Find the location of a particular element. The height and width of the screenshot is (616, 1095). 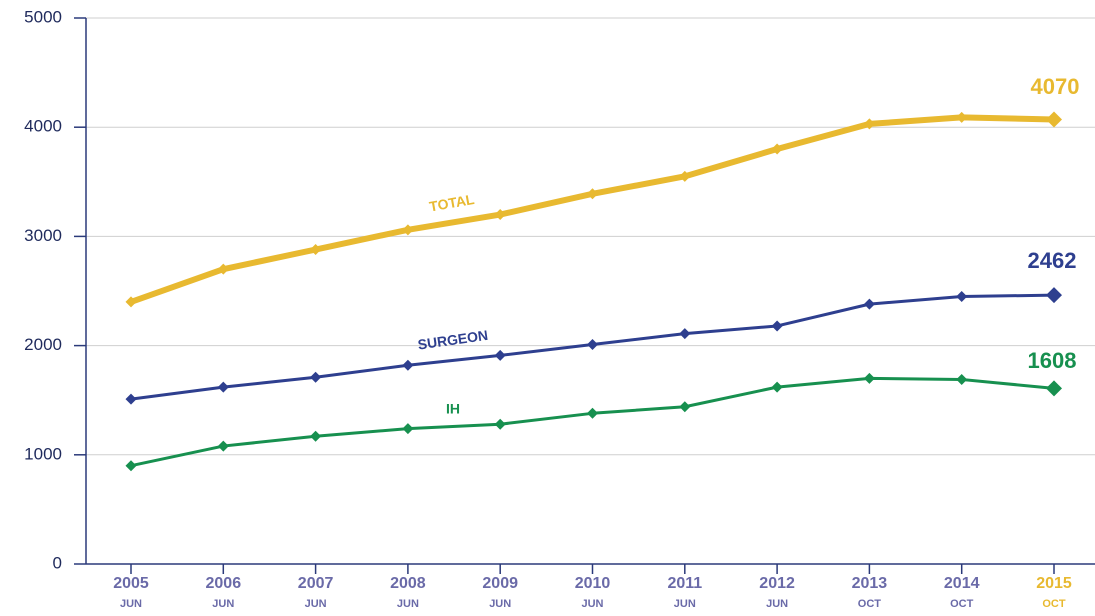

series-line is located at coordinates (592, 422).